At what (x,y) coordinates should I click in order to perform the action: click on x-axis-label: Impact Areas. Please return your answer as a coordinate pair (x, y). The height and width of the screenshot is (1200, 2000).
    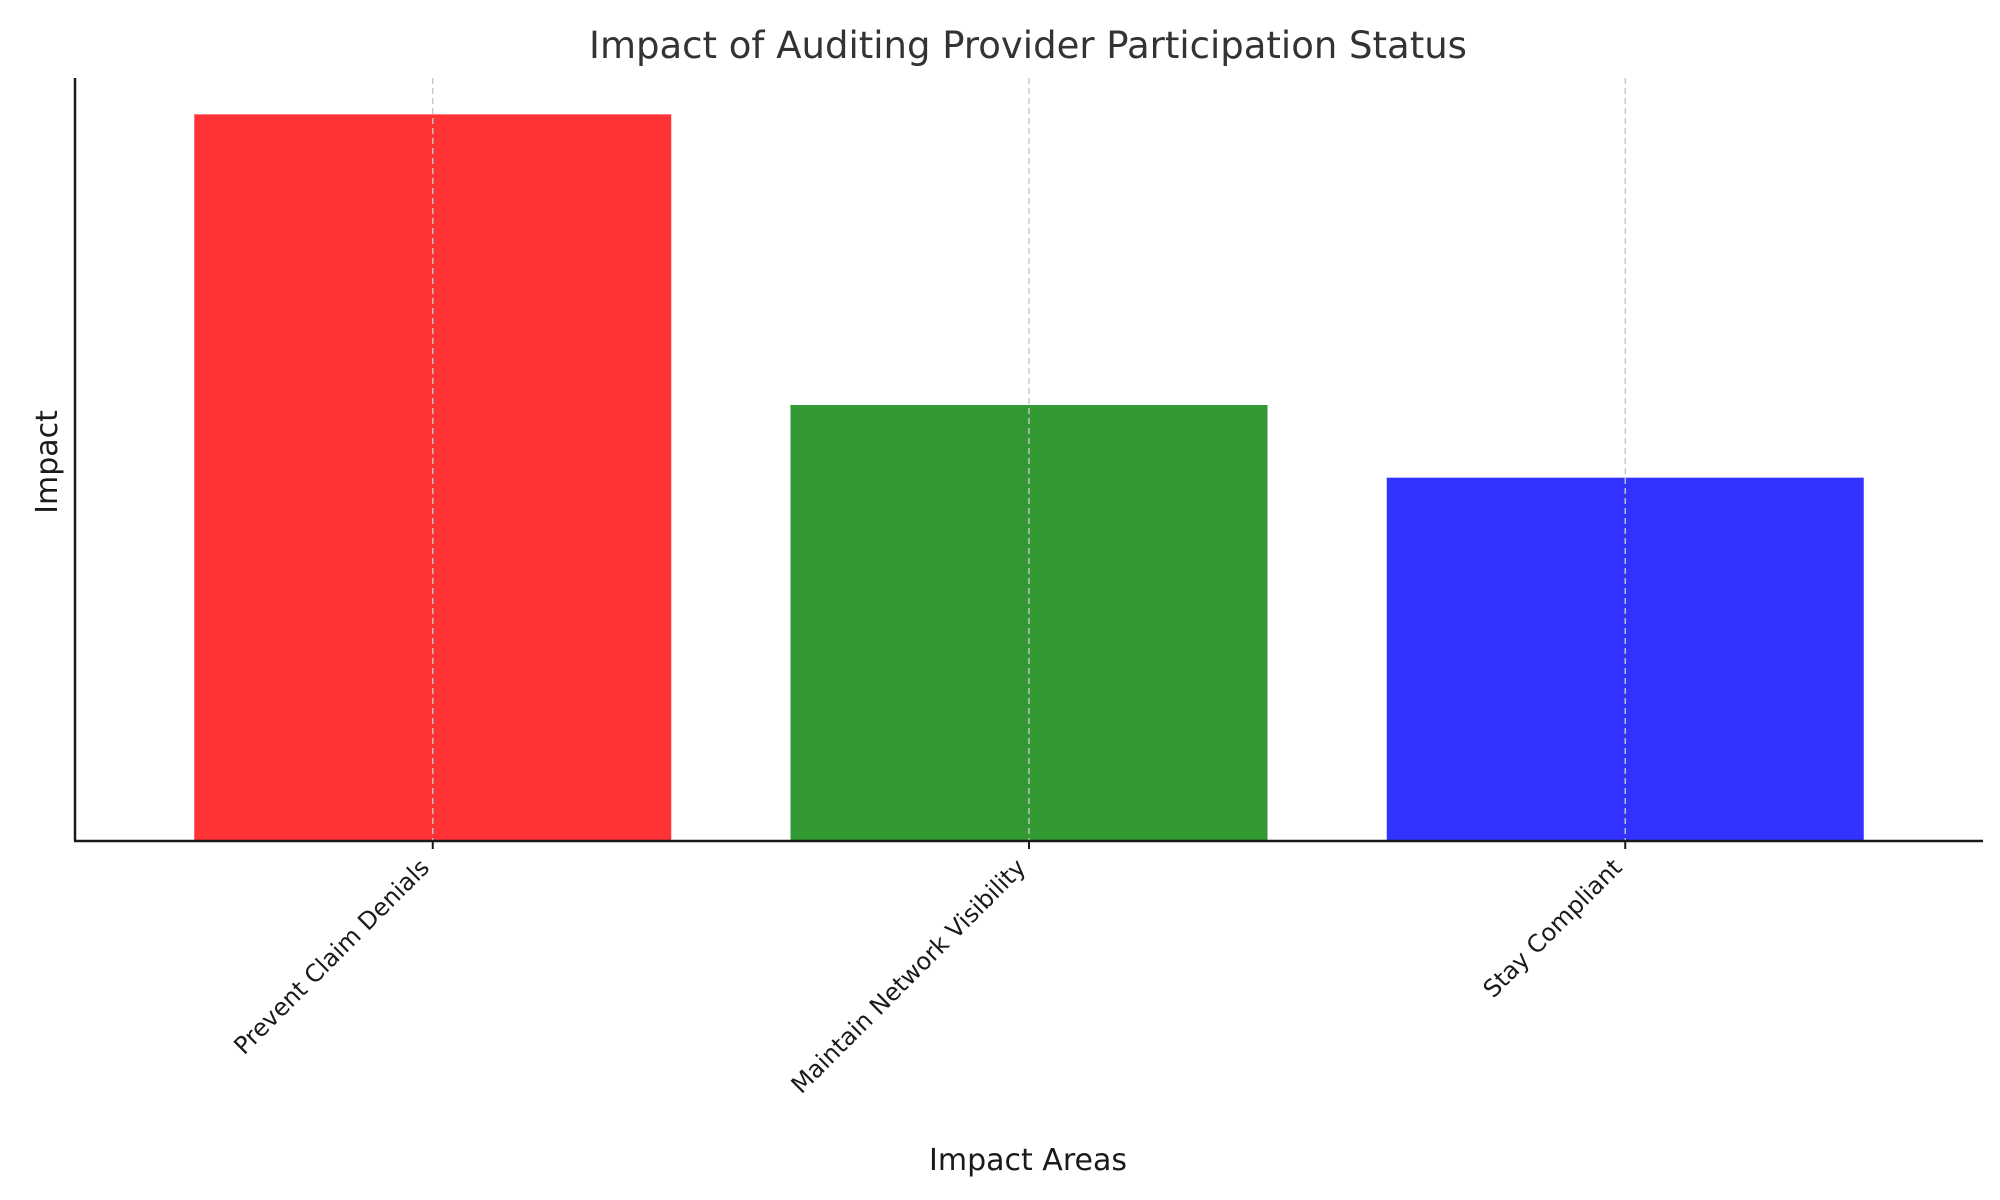
    Looking at the image, I should click on (1028, 1160).